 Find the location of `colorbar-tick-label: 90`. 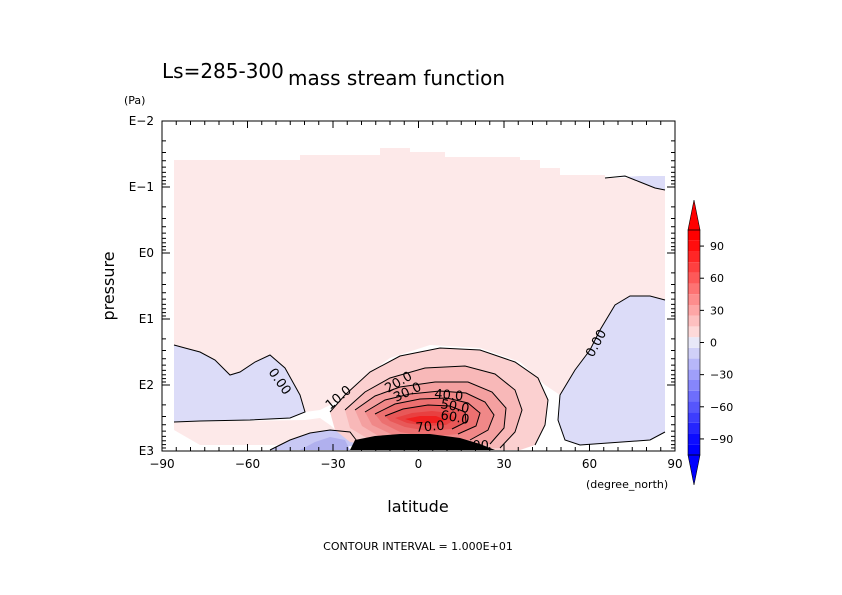

colorbar-tick-label: 90 is located at coordinates (717, 246).